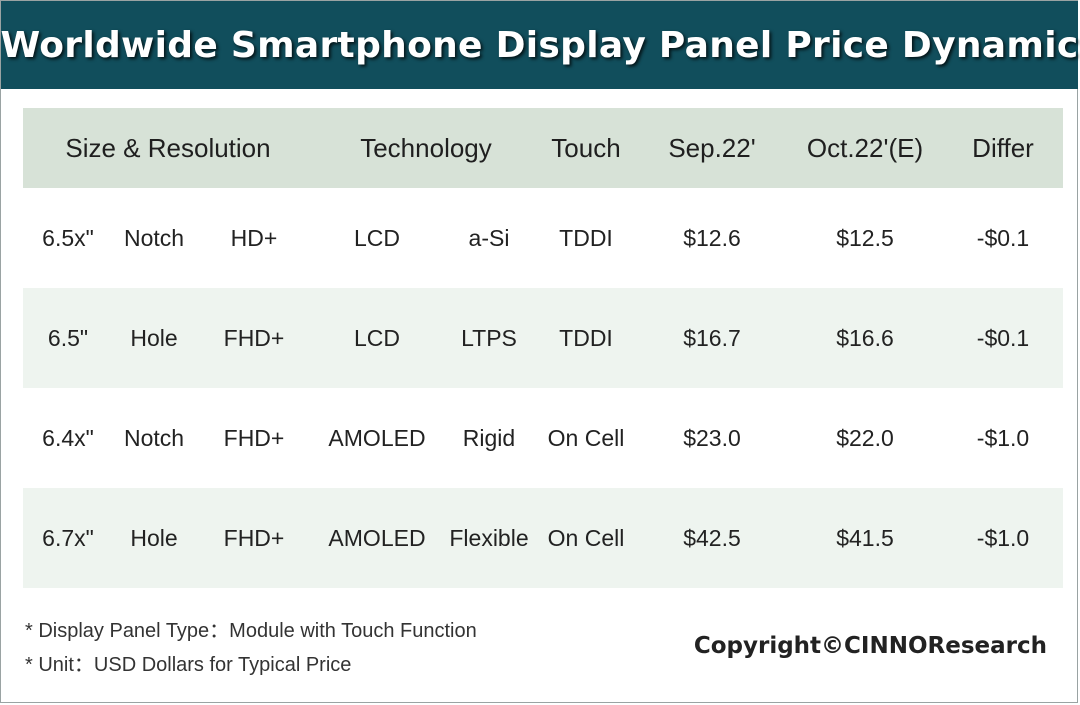 This screenshot has width=1080, height=705. What do you see at coordinates (712, 437) in the screenshot?
I see `cell-sep22-price: $23.0` at bounding box center [712, 437].